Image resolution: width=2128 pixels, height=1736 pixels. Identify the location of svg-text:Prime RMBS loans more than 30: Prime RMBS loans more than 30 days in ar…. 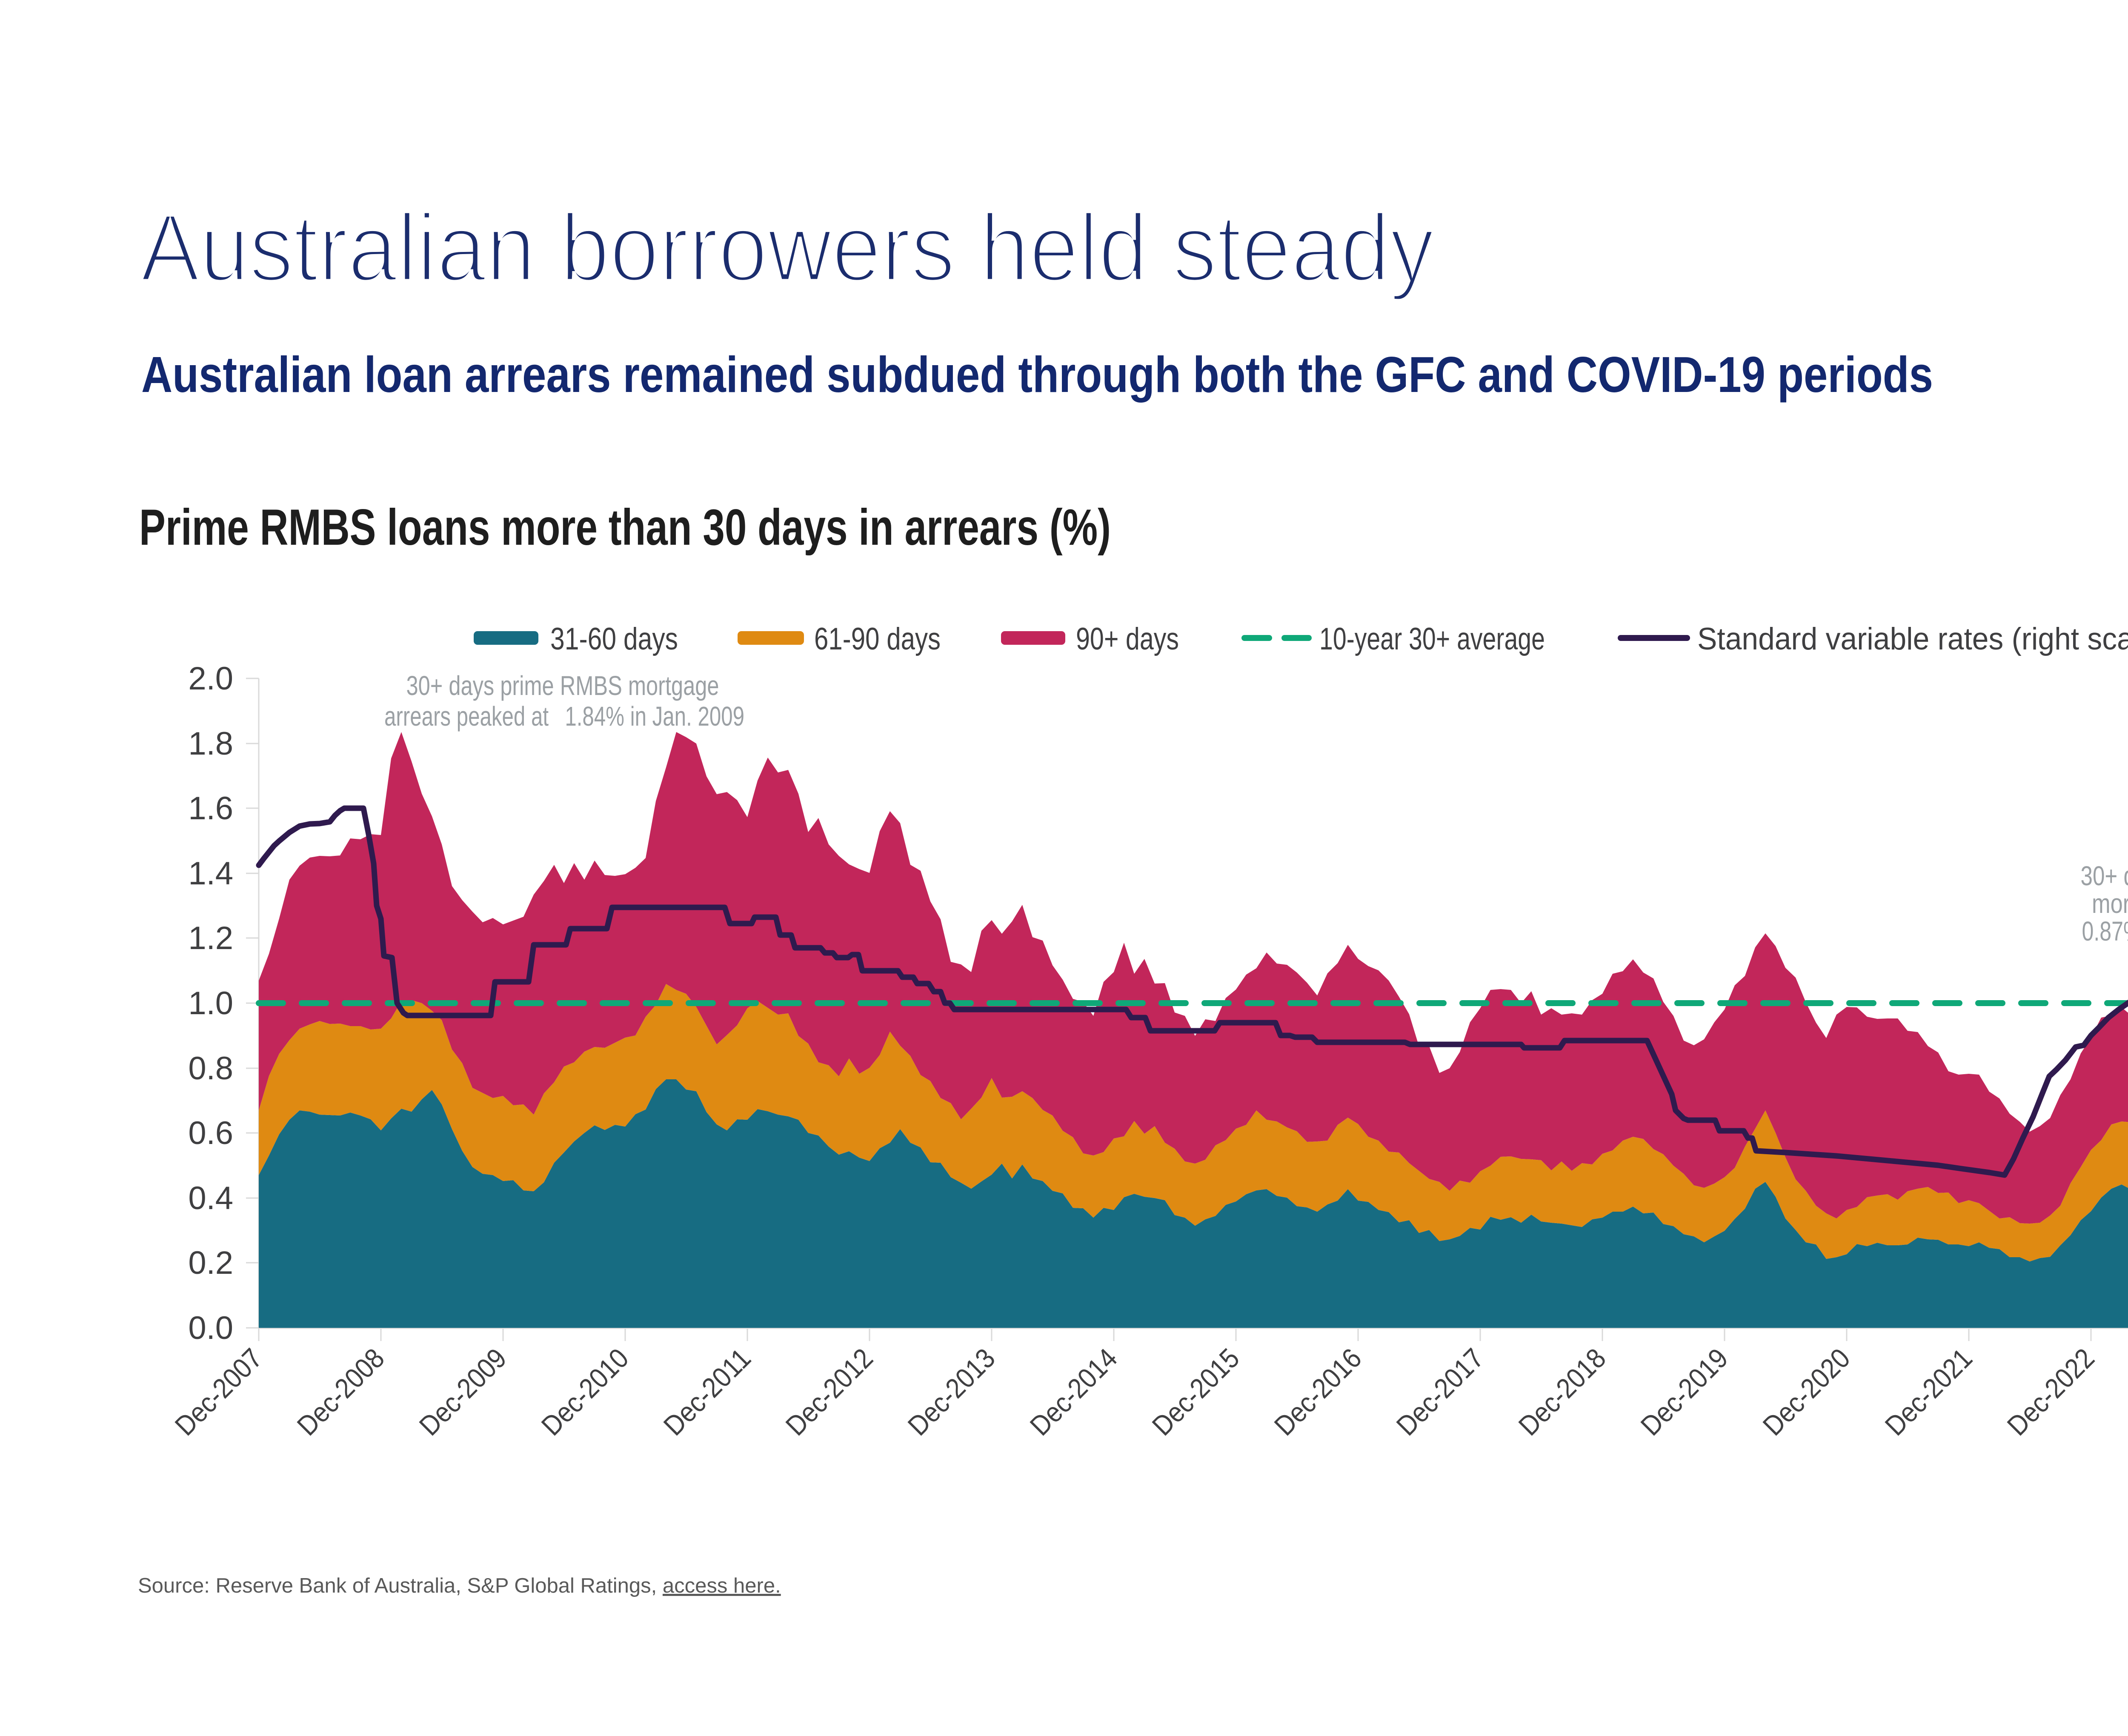
(625, 527).